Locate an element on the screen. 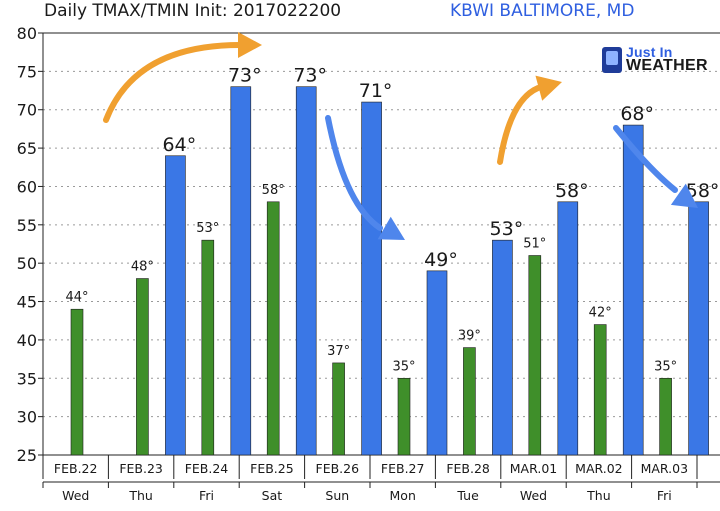 The height and width of the screenshot is (511, 720). x-tick-label: MAR.01 is located at coordinates (533, 468).